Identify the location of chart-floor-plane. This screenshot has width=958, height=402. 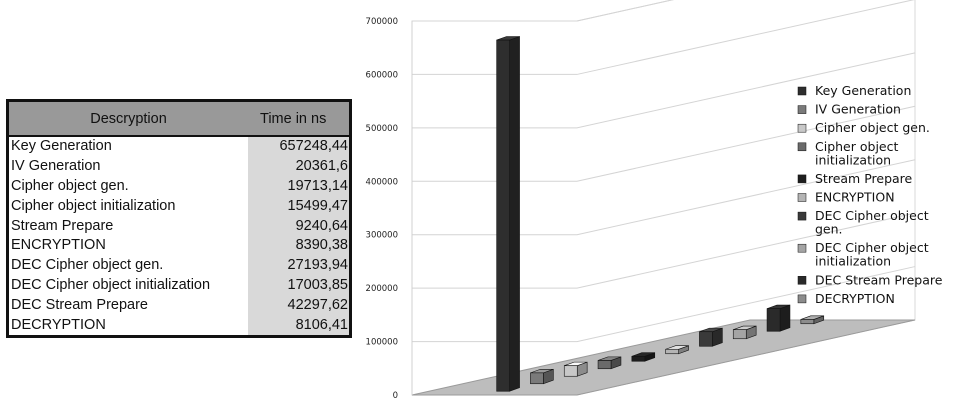
(663, 357).